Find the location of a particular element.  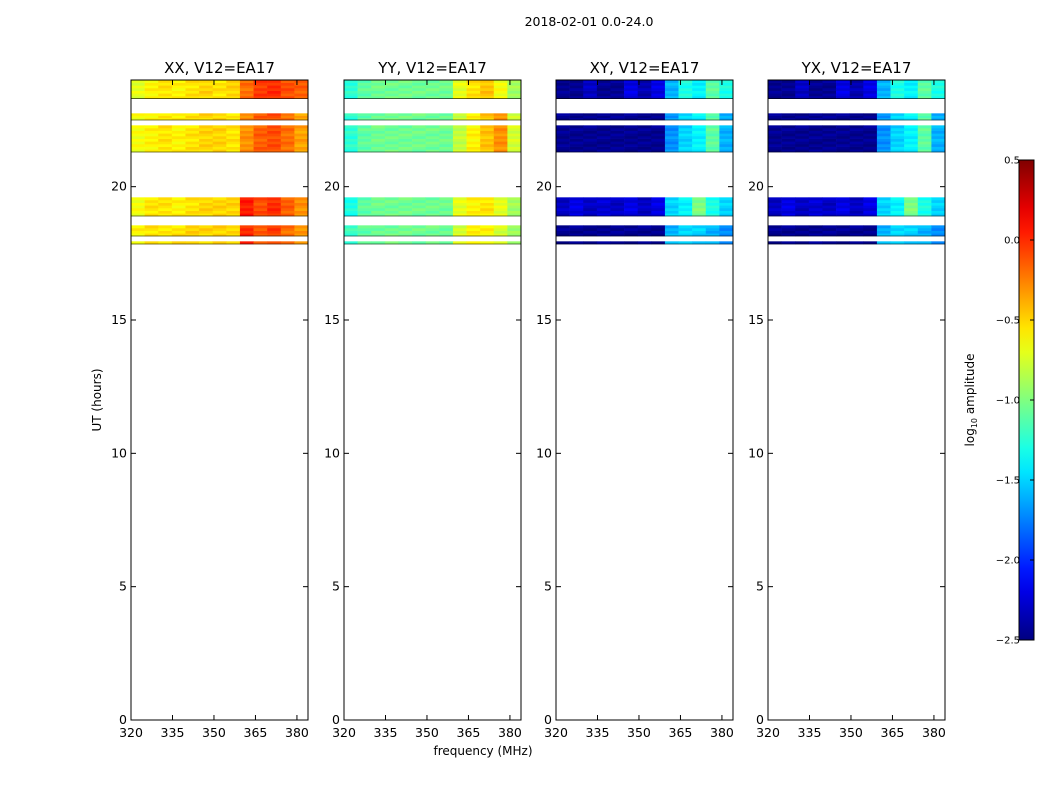

axes-frame is located at coordinates (219, 400).